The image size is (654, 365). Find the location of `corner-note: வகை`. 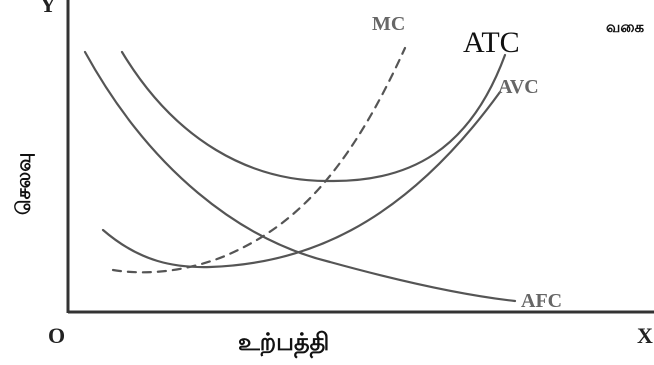

corner-note: வகை is located at coordinates (625, 27).